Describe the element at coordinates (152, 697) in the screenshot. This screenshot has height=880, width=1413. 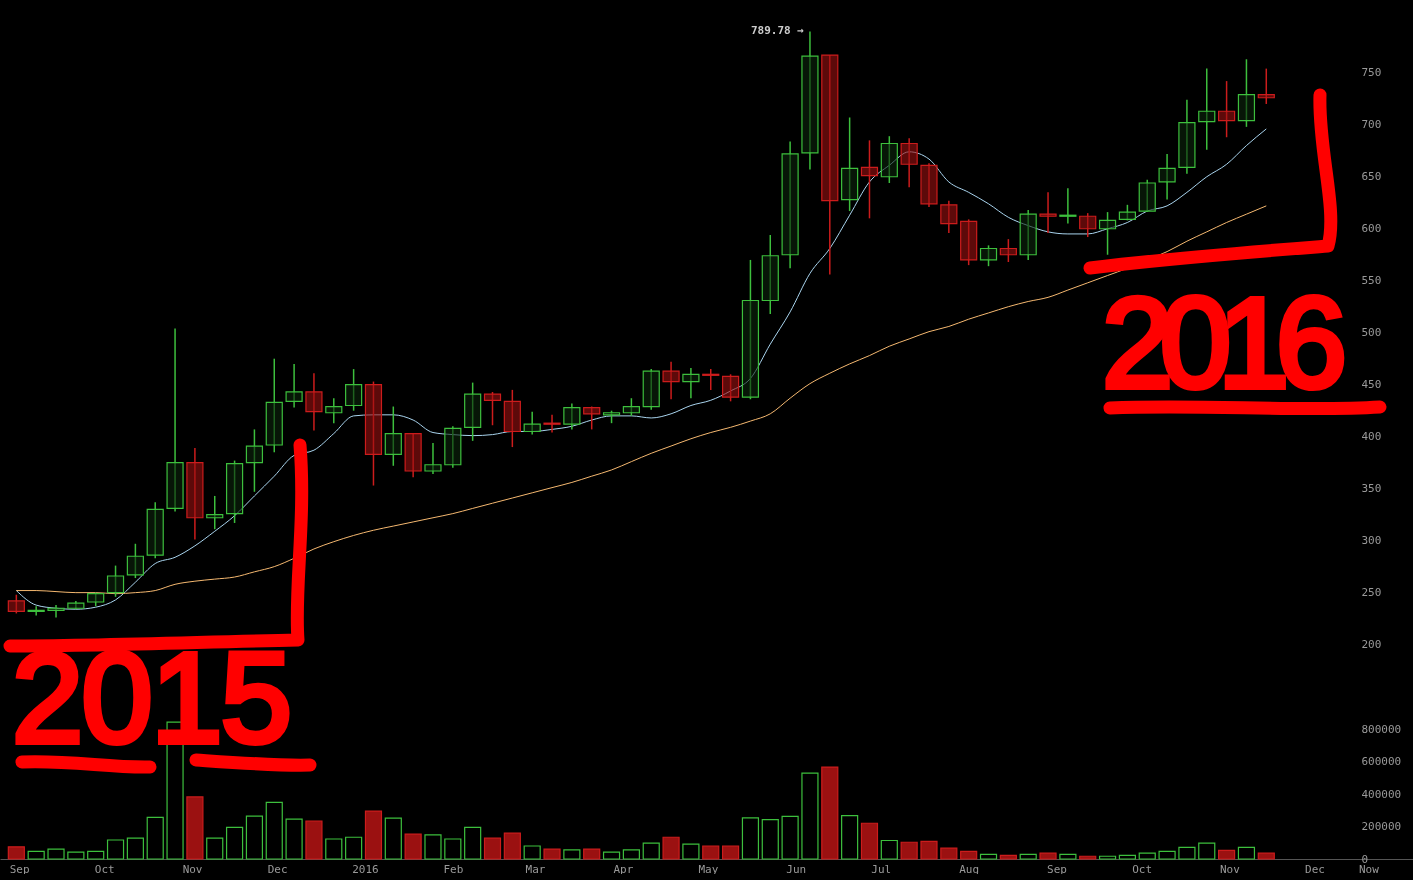
I see `annotation: 2015` at that location.